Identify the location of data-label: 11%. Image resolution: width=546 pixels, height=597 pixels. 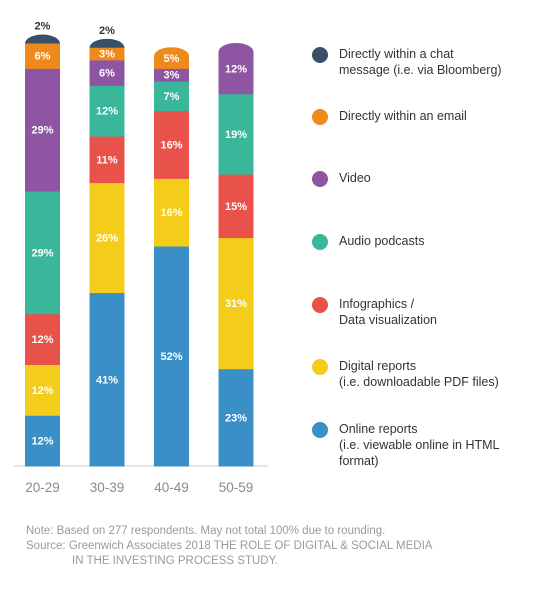
(107, 160).